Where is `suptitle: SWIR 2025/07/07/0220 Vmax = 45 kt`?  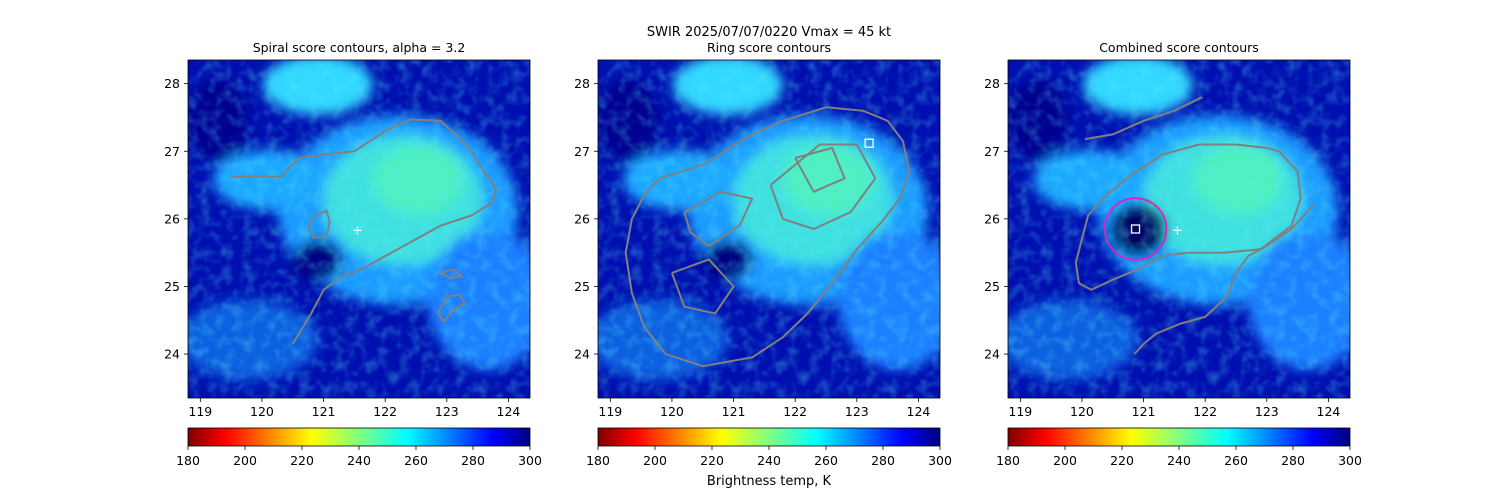 suptitle: SWIR 2025/07/07/0220 Vmax = 45 kt is located at coordinates (769, 32).